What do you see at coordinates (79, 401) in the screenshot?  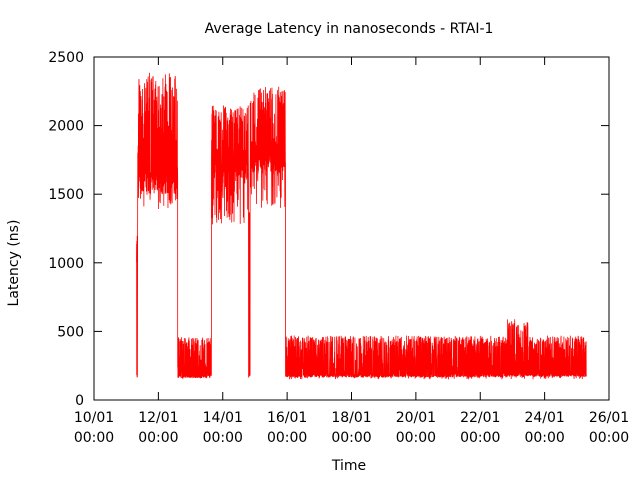 I see `y-tick-label: 0` at bounding box center [79, 401].